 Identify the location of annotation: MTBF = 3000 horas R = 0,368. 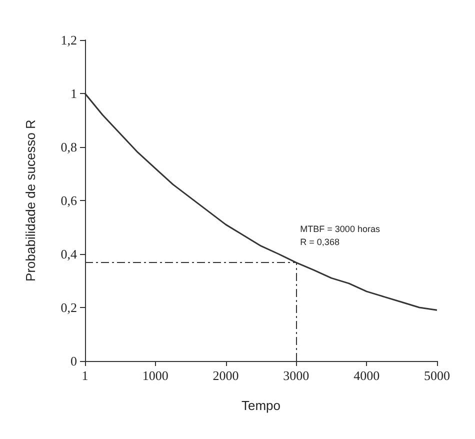
(340, 236).